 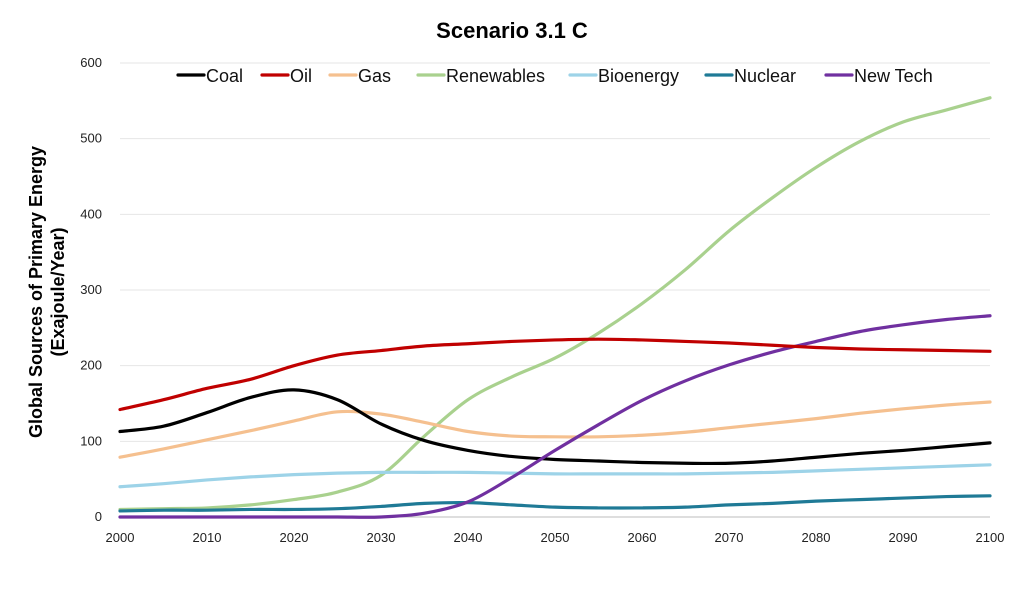 What do you see at coordinates (374, 76) in the screenshot?
I see `legend-label: Gas` at bounding box center [374, 76].